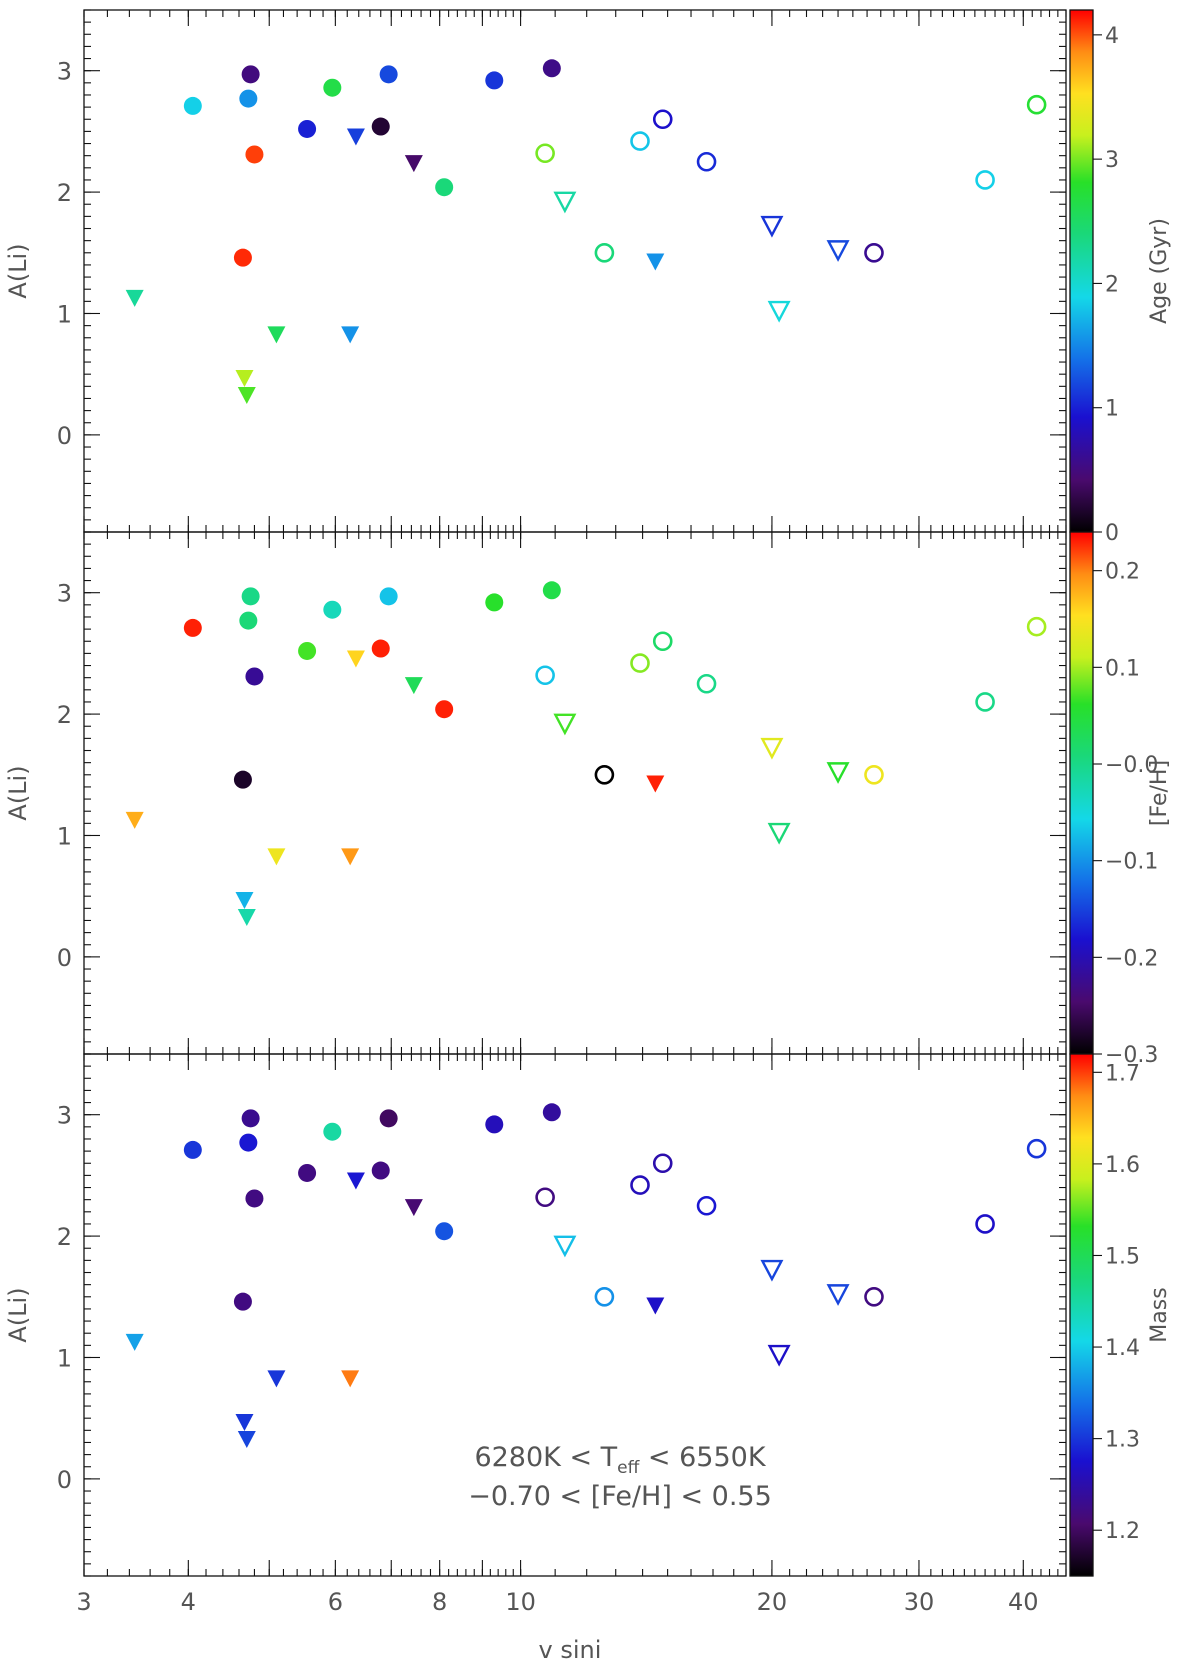  Describe the element at coordinates (1131, 1055) in the screenshot. I see `colorbar-tick-label: −0.3` at that location.